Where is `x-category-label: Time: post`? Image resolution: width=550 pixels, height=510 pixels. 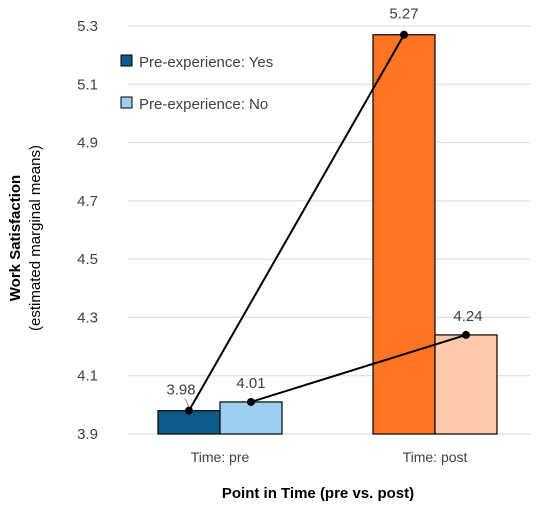
x-category-label: Time: post is located at coordinates (435, 457).